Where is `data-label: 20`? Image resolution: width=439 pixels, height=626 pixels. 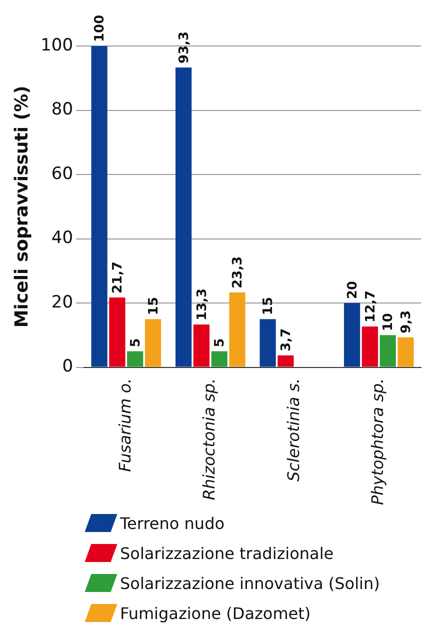 data-label: 20 is located at coordinates (352, 290).